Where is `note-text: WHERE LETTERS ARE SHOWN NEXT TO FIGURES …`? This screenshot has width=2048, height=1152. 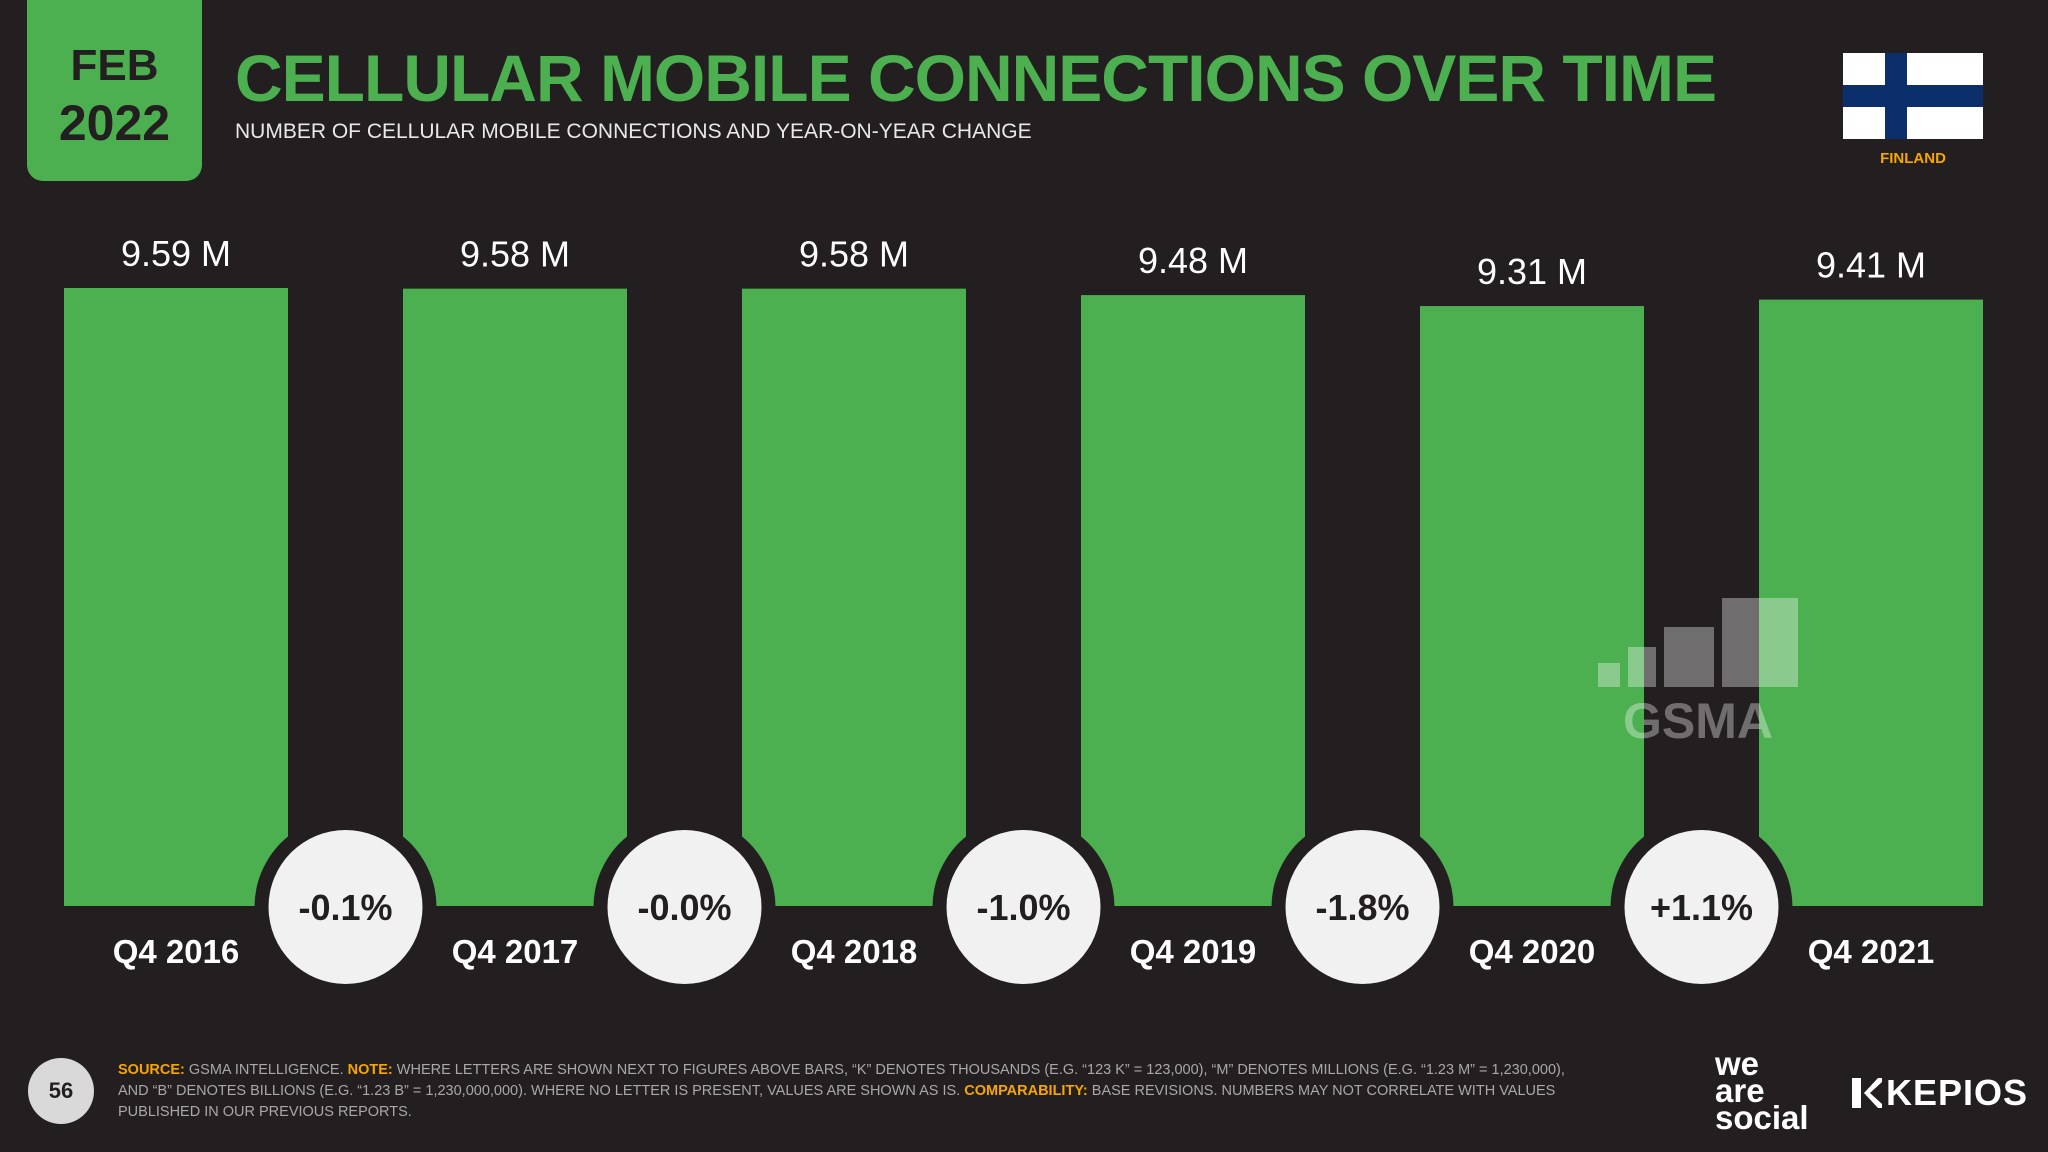
note-text: WHERE LETTERS ARE SHOWN NEXT TO FIGURES … is located at coordinates (841, 1080).